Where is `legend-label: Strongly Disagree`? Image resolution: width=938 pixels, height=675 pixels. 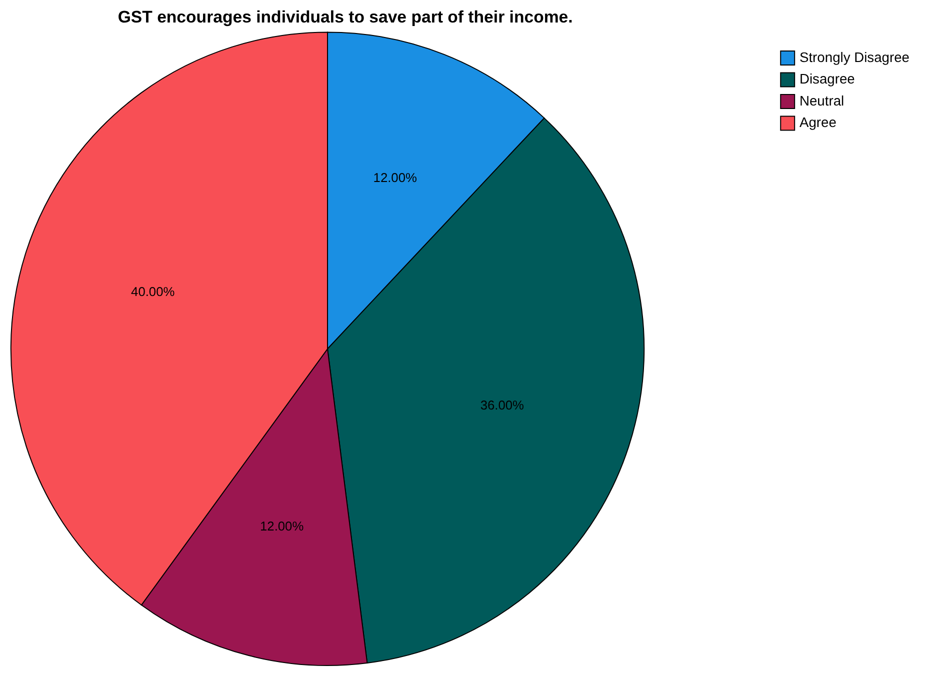
legend-label: Strongly Disagree is located at coordinates (854, 56).